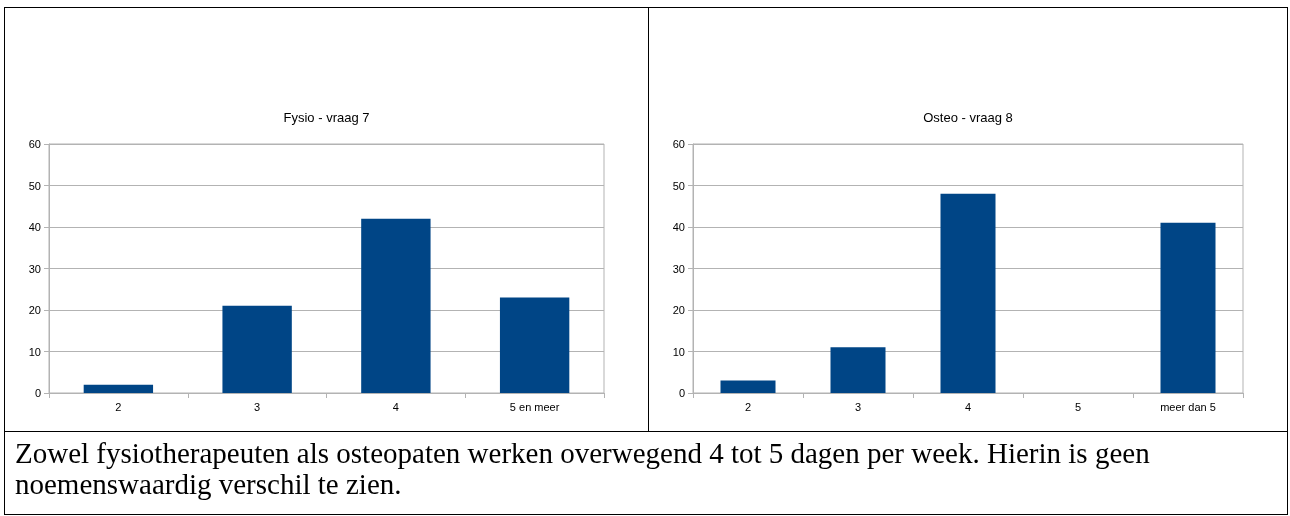 The height and width of the screenshot is (516, 1290). I want to click on x-tick-label: 5, so click(1078, 406).